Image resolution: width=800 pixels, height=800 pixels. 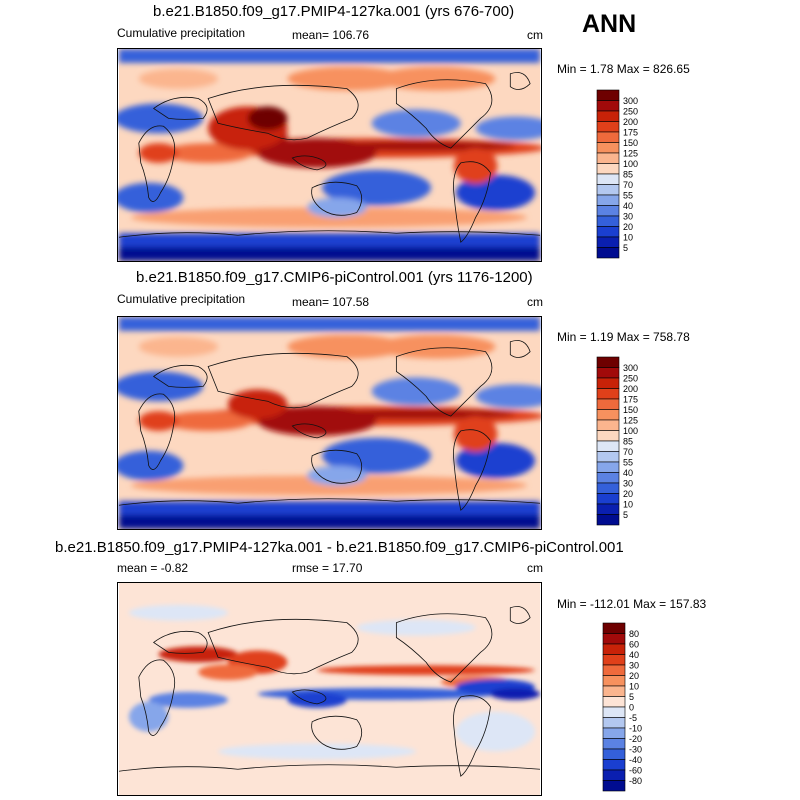 I want to click on panel-2-units: cm, so click(x=535, y=302).